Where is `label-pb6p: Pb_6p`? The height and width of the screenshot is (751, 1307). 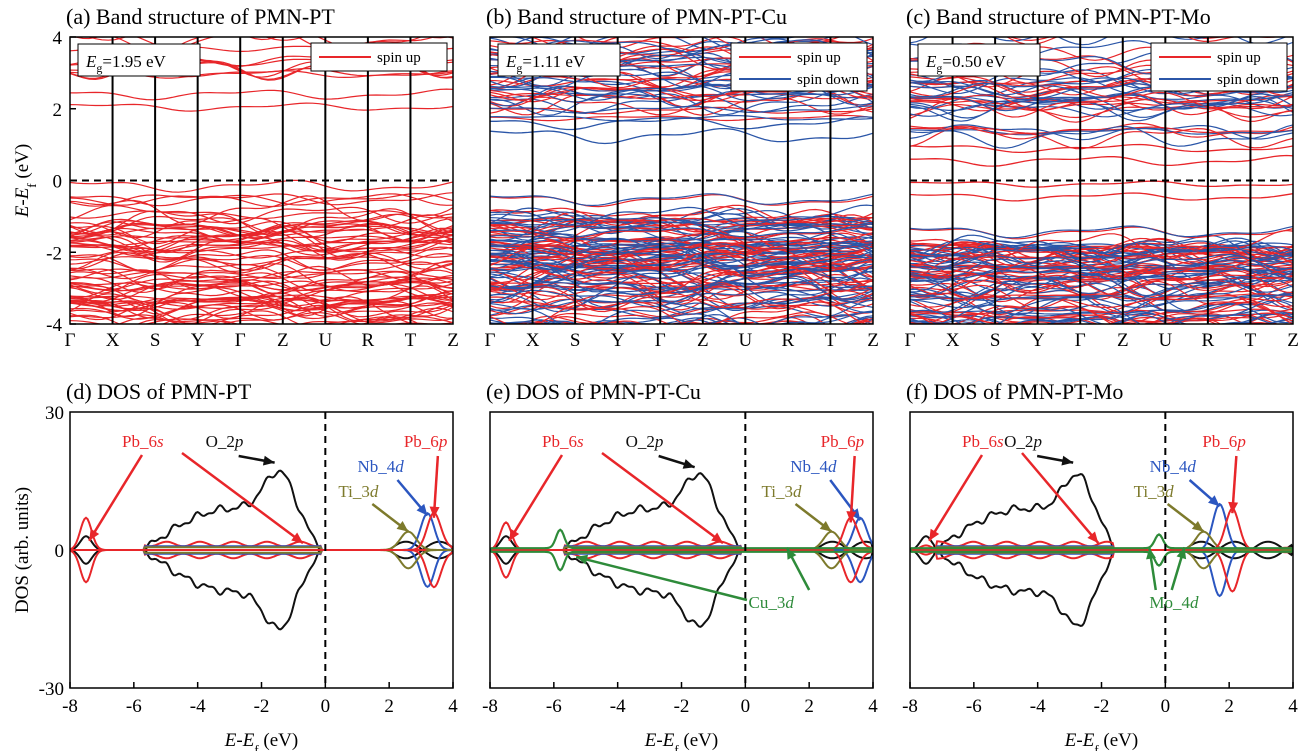 label-pb6p: Pb_6p is located at coordinates (842, 441).